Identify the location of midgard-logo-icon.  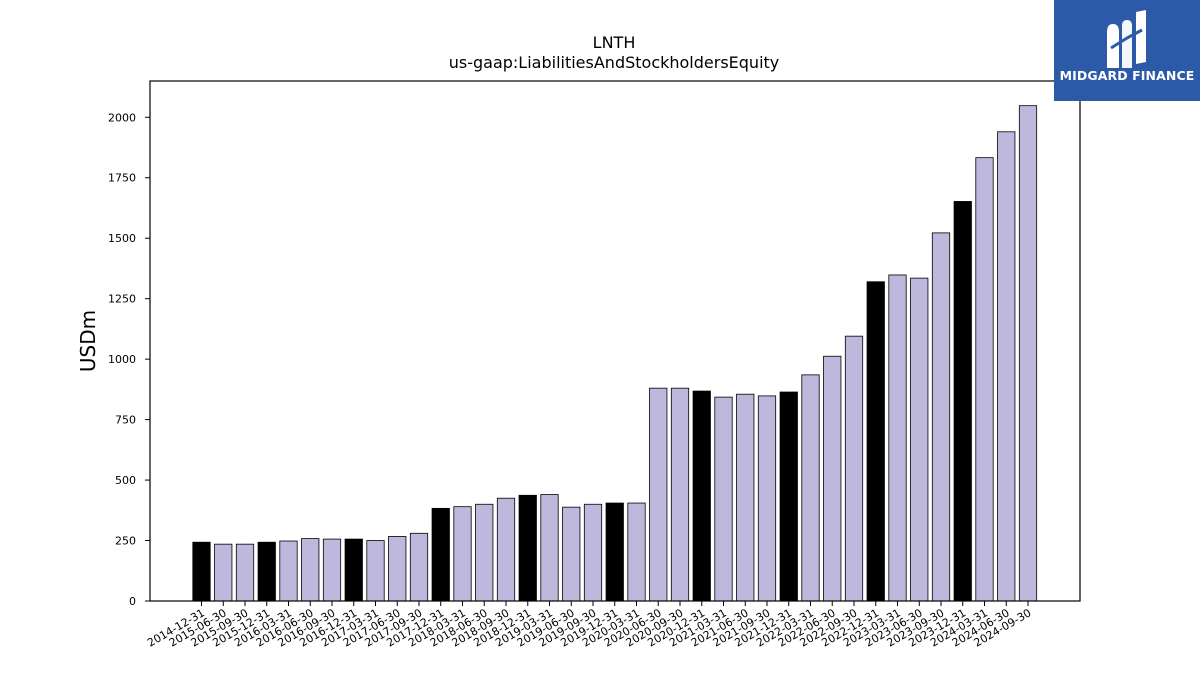
(1126, 39).